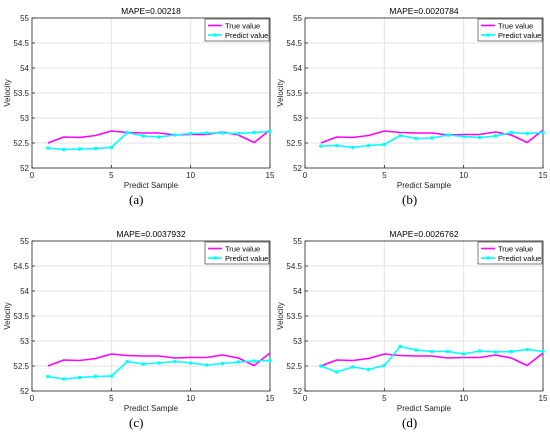 This screenshot has width=550, height=440. I want to click on chart-title: MAPE=0.0037932, so click(151, 234).